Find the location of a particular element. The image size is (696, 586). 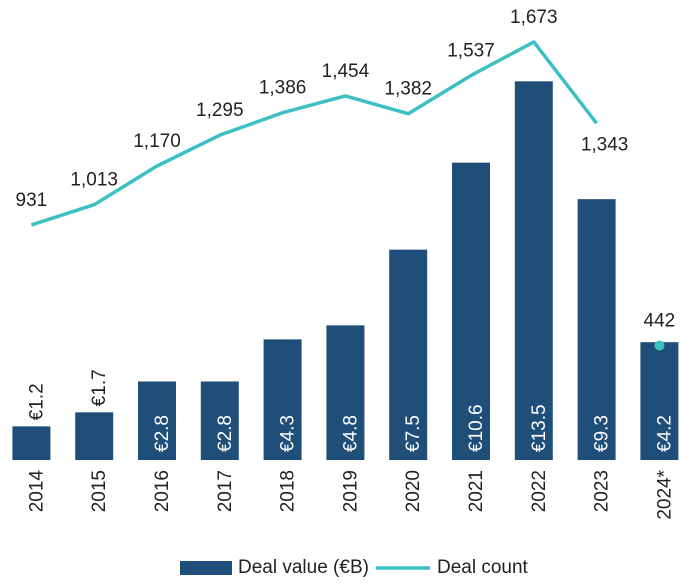

line-value-label: 1,673 is located at coordinates (534, 17).